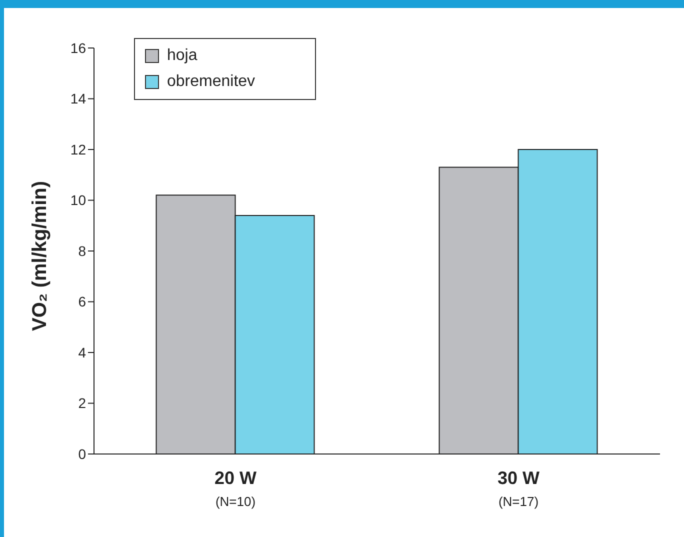  What do you see at coordinates (78, 98) in the screenshot?
I see `y-tick-label: 14` at bounding box center [78, 98].